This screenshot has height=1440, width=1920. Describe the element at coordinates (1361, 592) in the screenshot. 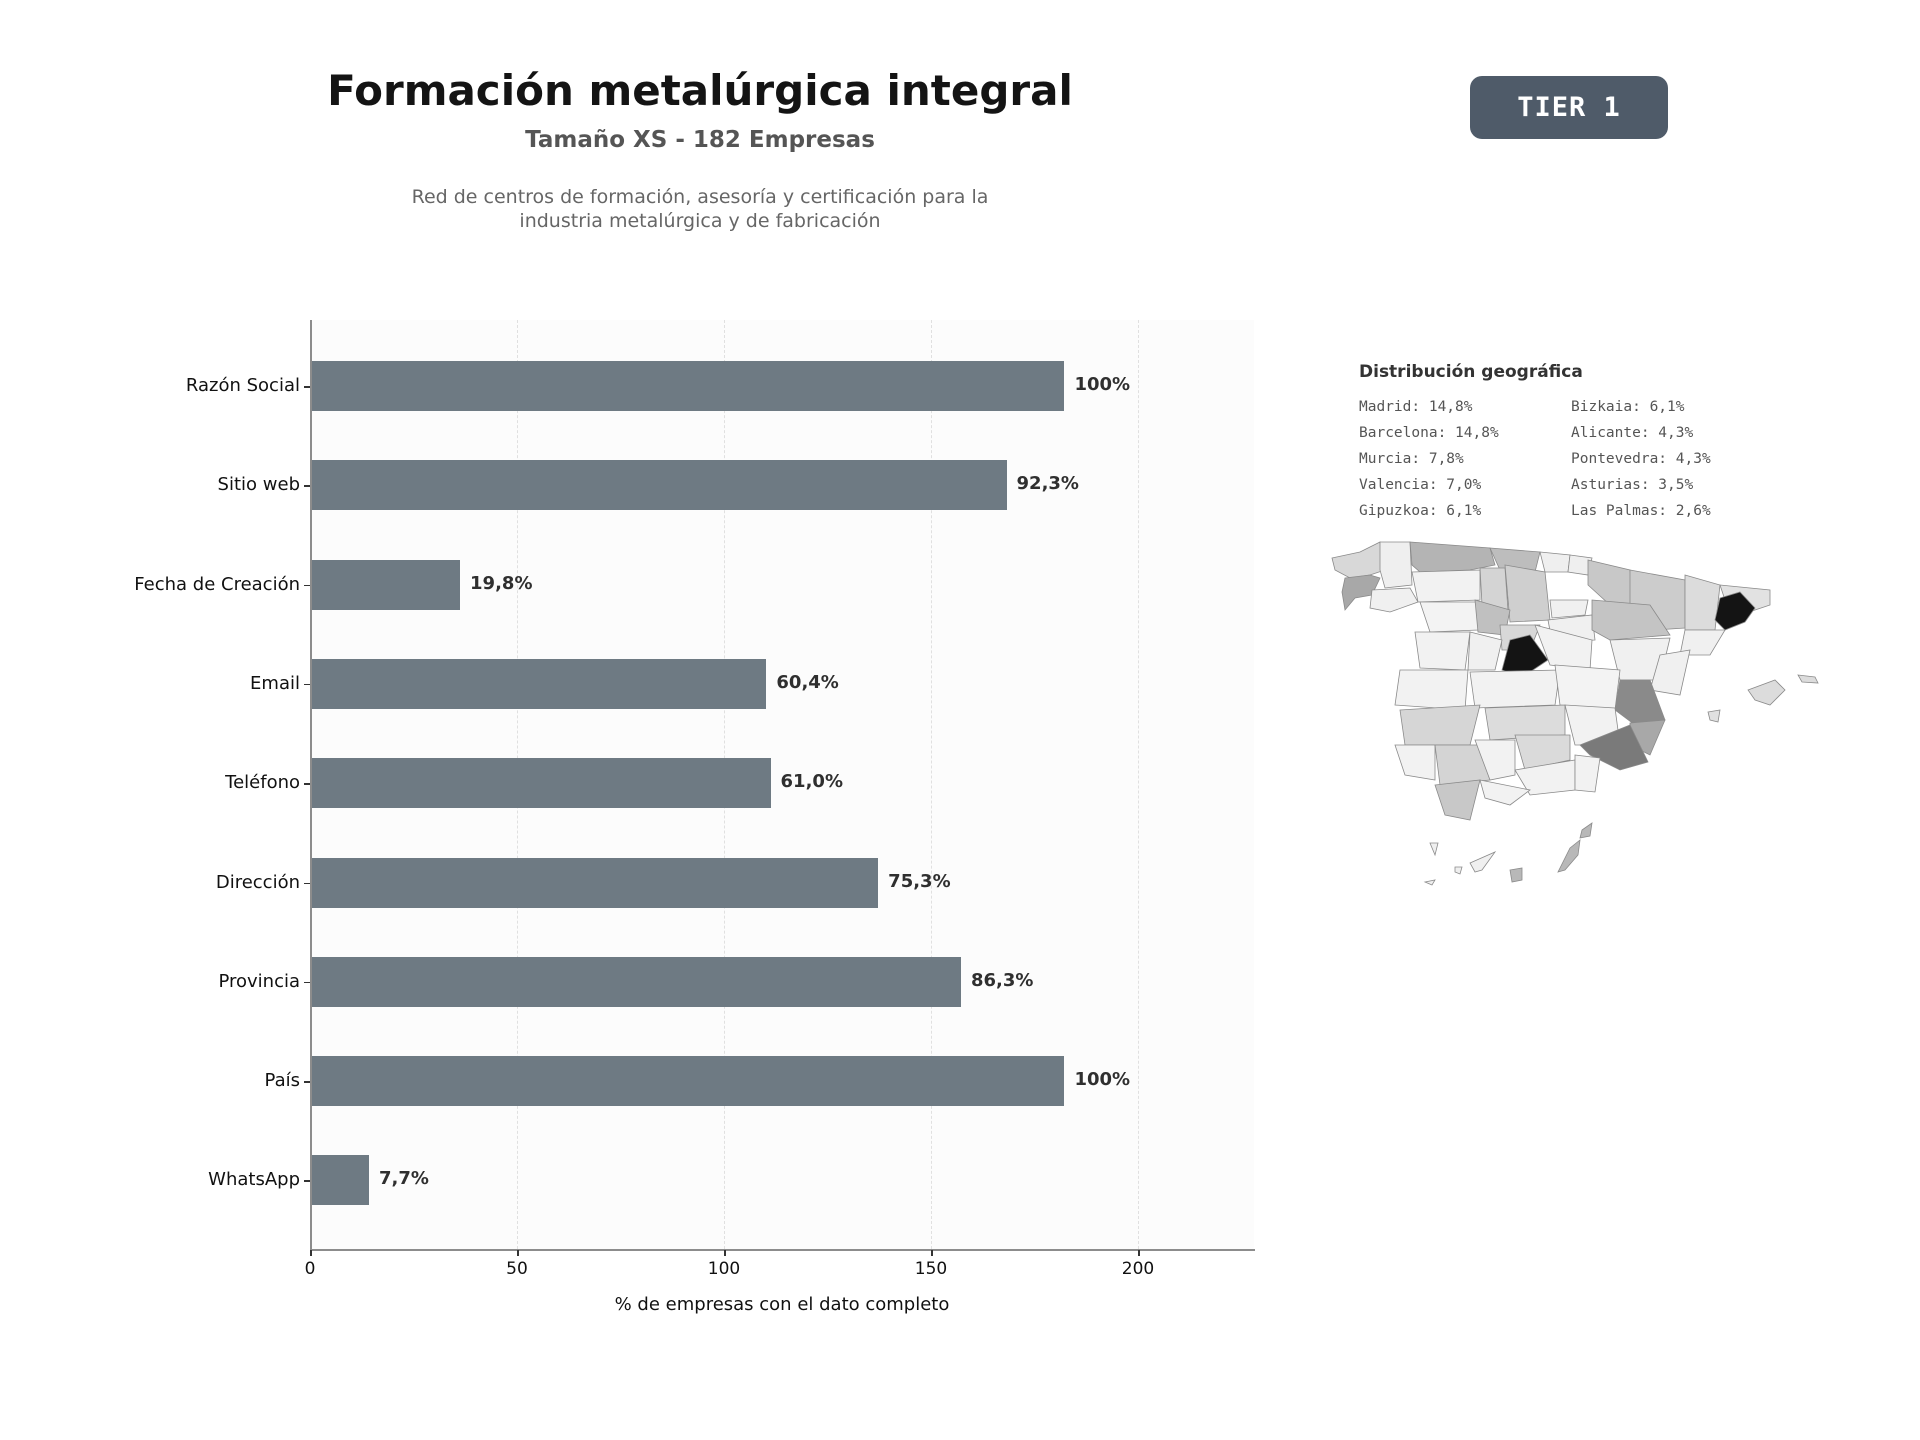

I see `map-region-pontevedra` at that location.